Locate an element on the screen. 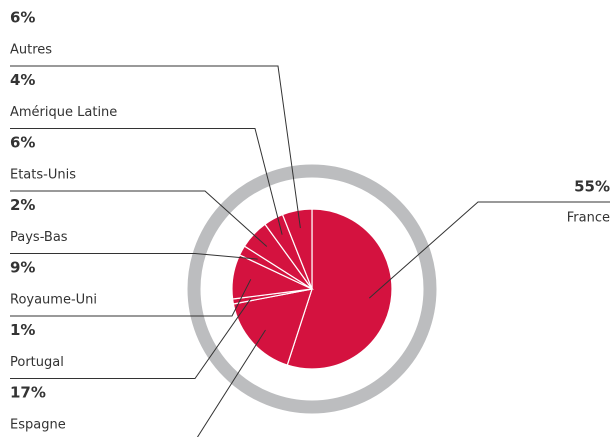 The height and width of the screenshot is (437, 614). slice-percent: 17% is located at coordinates (28, 393).